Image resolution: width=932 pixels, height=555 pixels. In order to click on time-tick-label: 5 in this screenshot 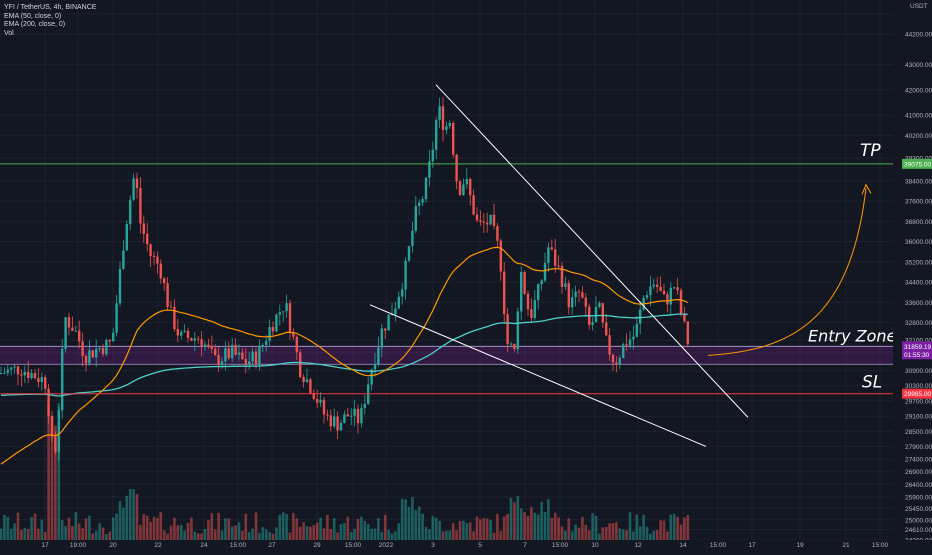, I will do `click(480, 545)`.